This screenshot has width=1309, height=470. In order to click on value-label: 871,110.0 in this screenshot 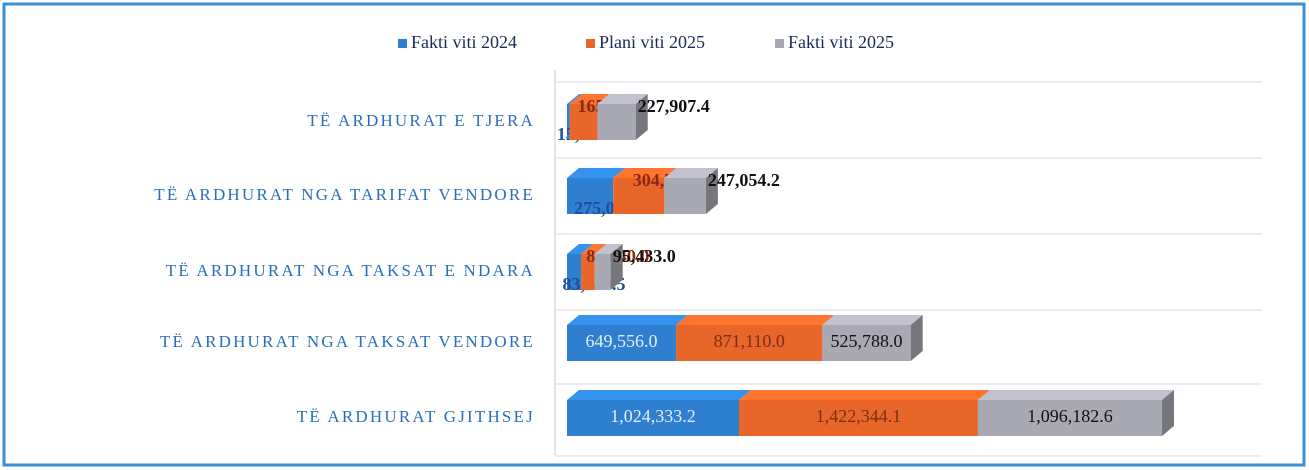, I will do `click(749, 341)`.